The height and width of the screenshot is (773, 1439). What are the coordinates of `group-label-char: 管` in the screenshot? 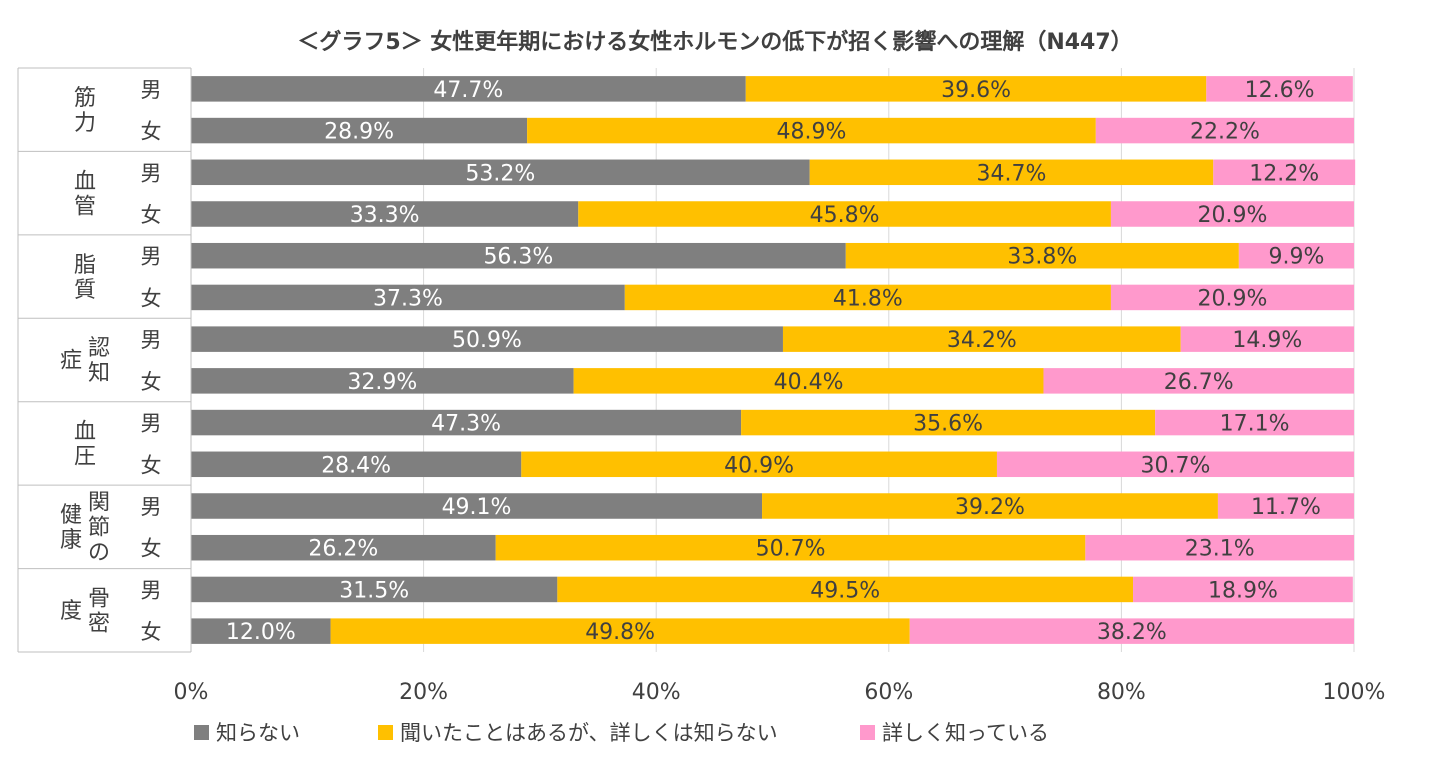 It's located at (85, 206).